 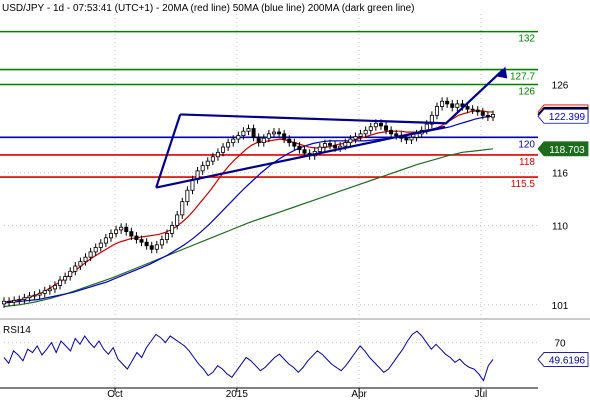 What do you see at coordinates (502, 72) in the screenshot?
I see `trendline-arrowhead` at bounding box center [502, 72].